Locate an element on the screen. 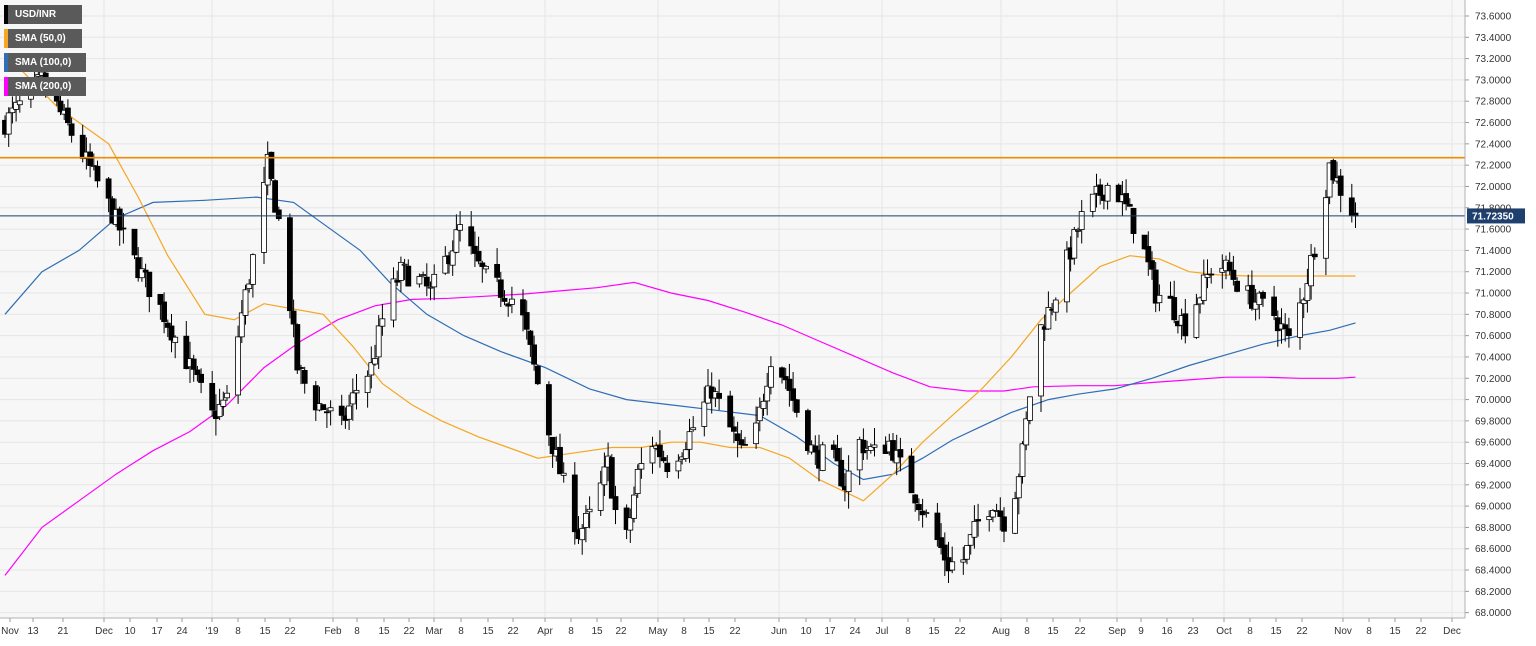  y-tick-label: 72.4000 is located at coordinates (1493, 144).